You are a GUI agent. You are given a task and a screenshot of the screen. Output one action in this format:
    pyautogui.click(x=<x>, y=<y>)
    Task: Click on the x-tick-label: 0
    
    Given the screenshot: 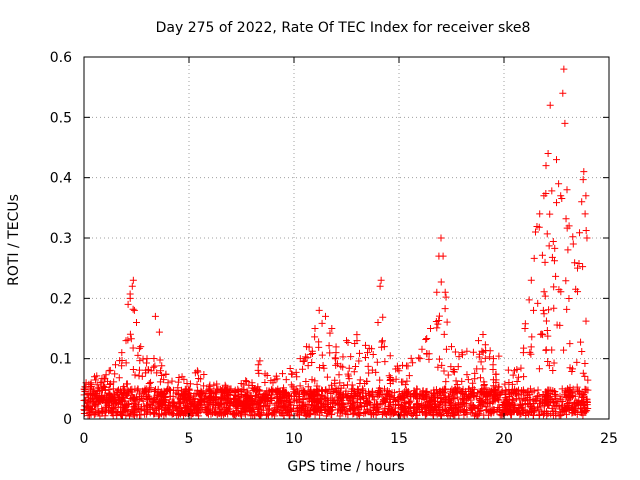 What is the action you would take?
    pyautogui.click(x=84, y=439)
    